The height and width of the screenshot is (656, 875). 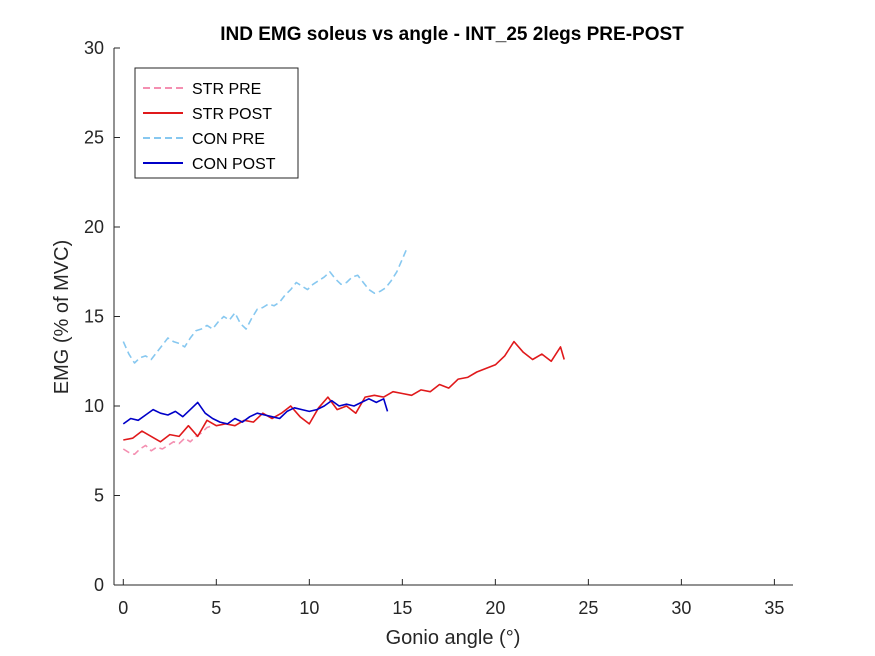 I want to click on x-tick-label: 10, so click(x=309, y=608).